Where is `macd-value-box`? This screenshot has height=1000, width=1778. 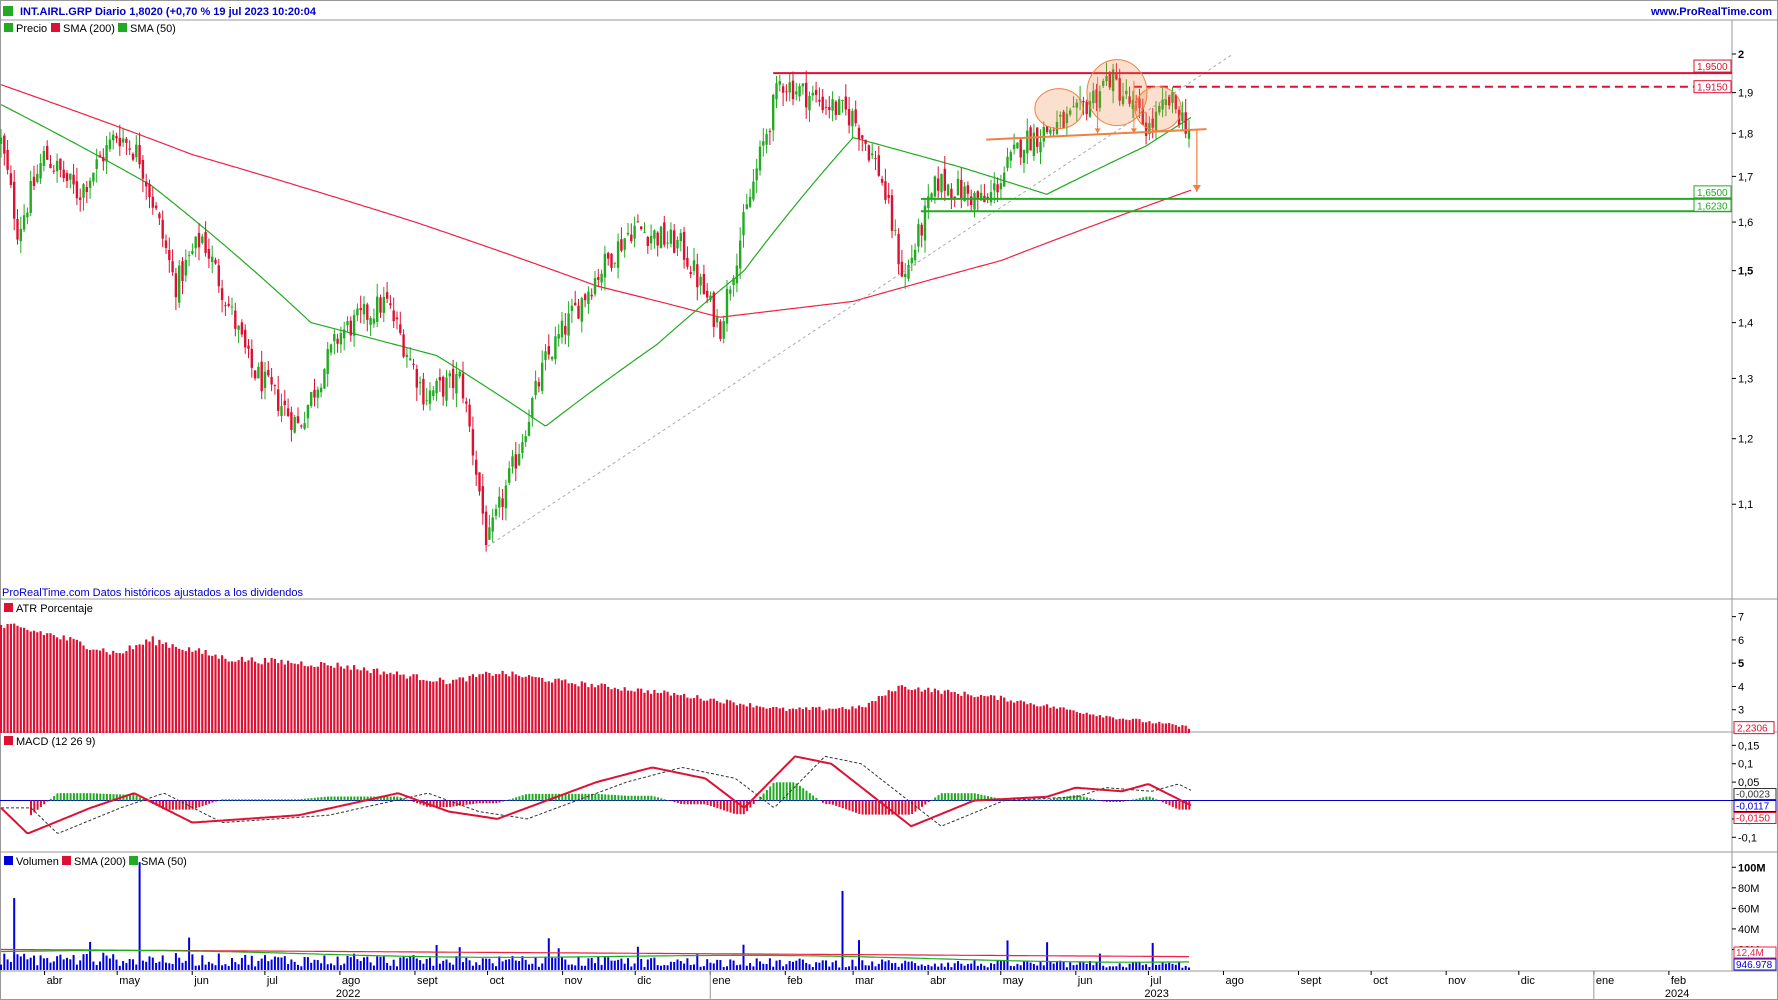 macd-value-box is located at coordinates (1755, 806).